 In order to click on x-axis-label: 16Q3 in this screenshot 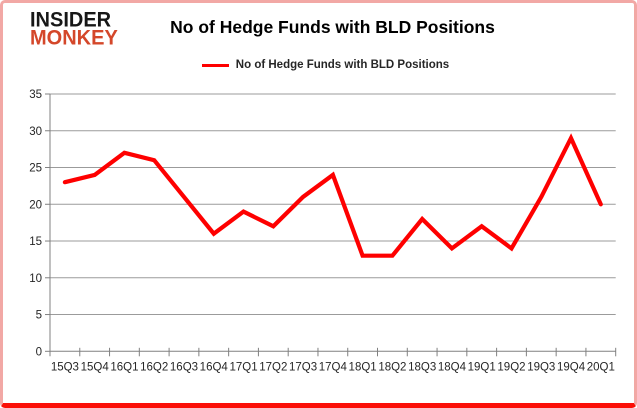, I will do `click(184, 367)`.